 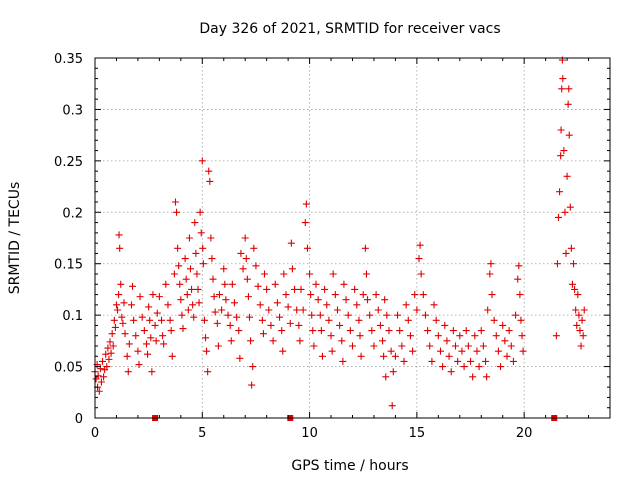 I want to click on y-tick-label: 0.35, so click(x=68, y=59).